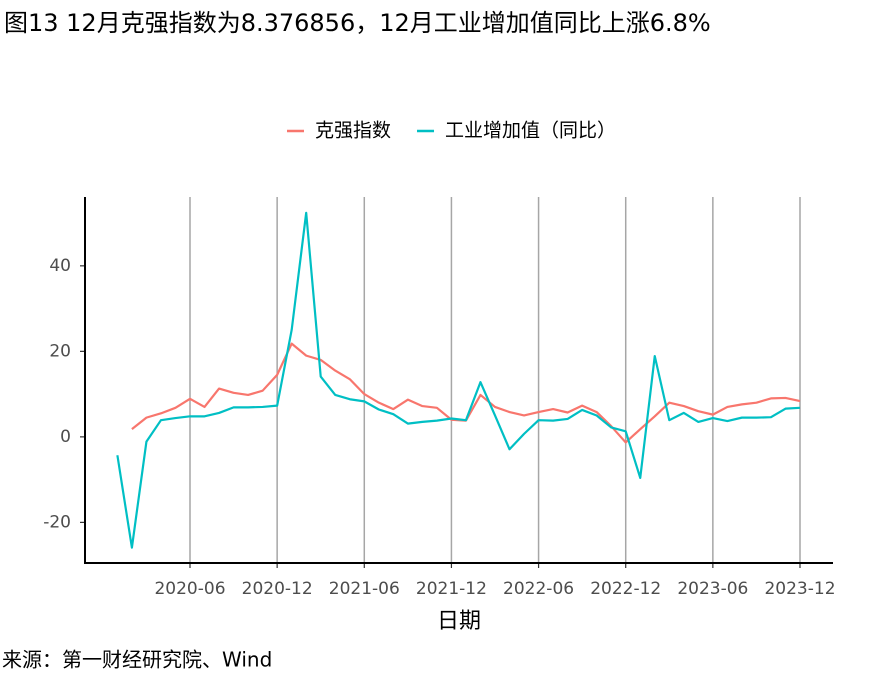  Describe the element at coordinates (65, 437) in the screenshot. I see `y-tick-label: 0` at that location.